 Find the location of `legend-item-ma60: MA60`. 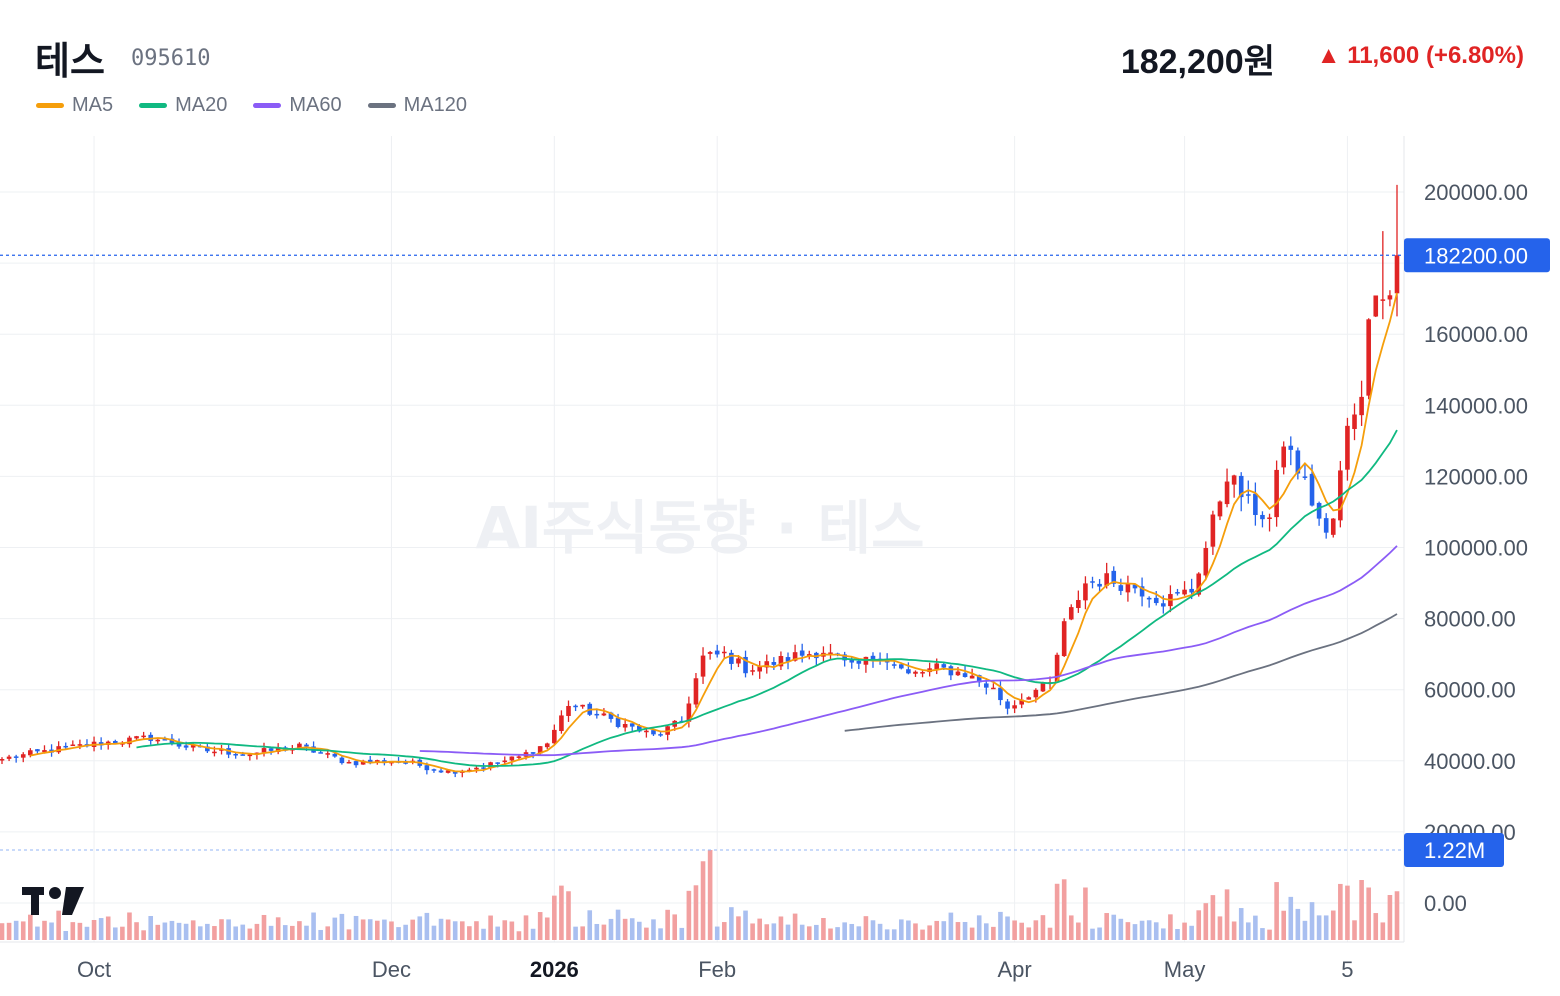

legend-item-ma60: MA60 is located at coordinates (297, 105).